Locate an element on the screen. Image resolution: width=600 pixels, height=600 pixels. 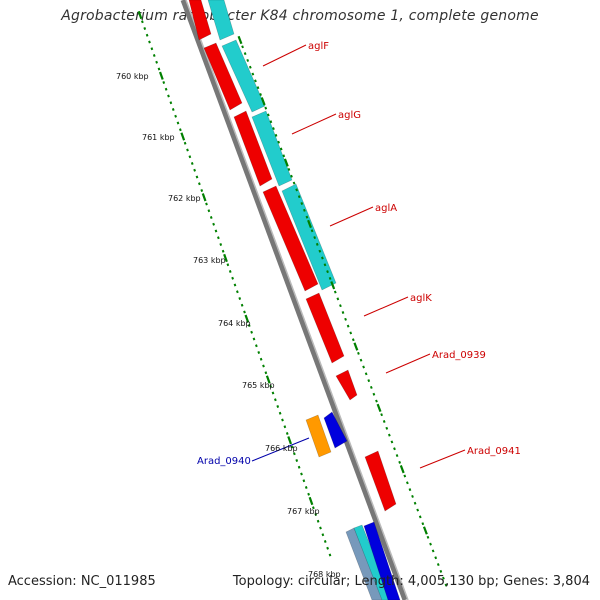
gene-block-Arad_0940-blue is located at coordinates (335, 430).